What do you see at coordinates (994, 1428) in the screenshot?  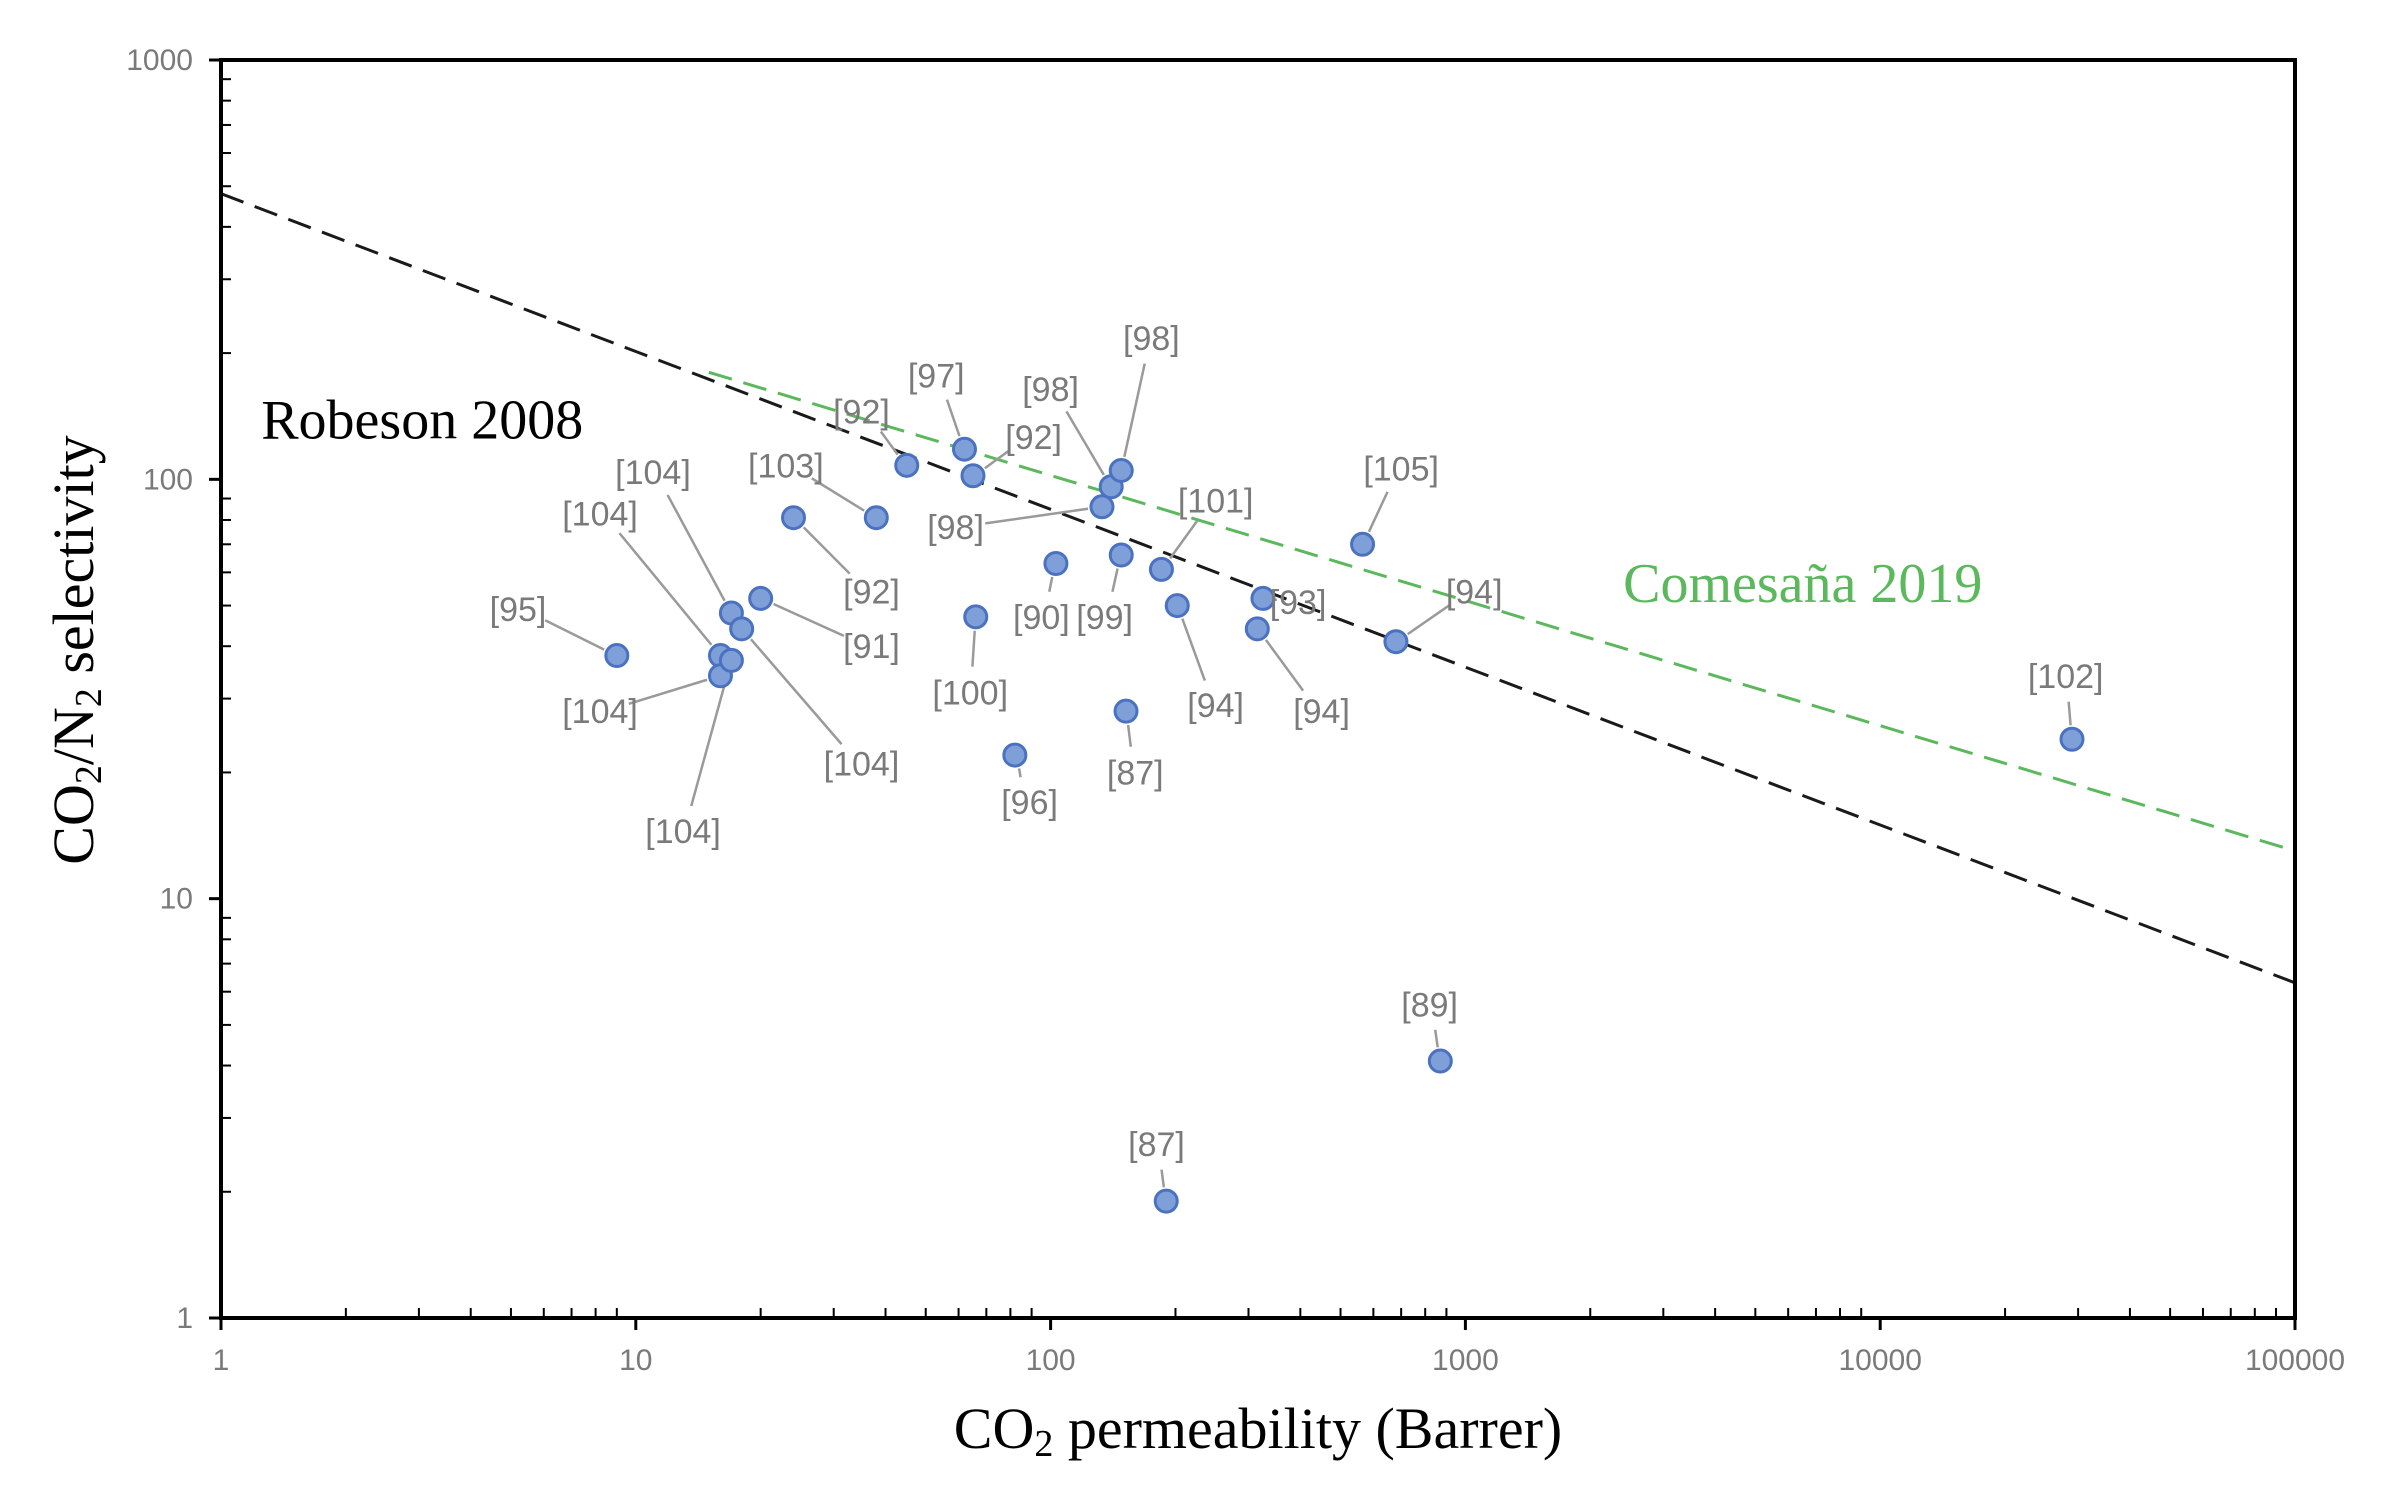 I see `x-axis-title-main: CO` at bounding box center [994, 1428].